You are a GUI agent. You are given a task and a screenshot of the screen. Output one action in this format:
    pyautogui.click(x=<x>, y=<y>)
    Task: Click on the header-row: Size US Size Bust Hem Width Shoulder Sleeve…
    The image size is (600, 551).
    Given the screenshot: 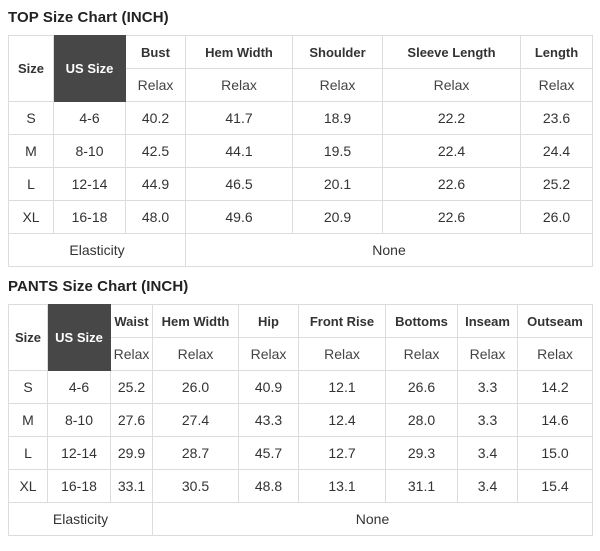 What is the action you would take?
    pyautogui.click(x=300, y=68)
    